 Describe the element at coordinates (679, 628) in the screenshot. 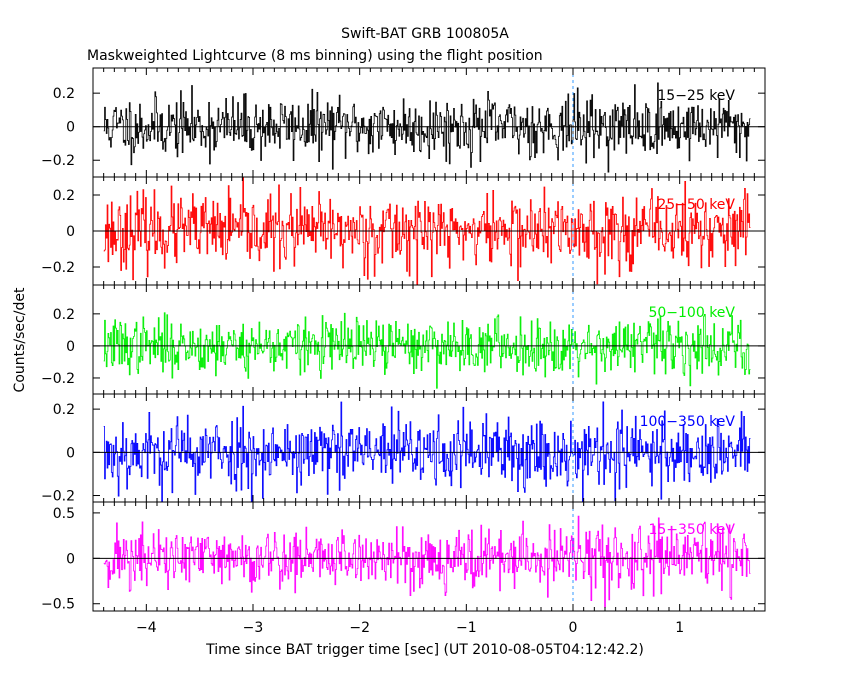

I see `x-tick-label: 1` at that location.